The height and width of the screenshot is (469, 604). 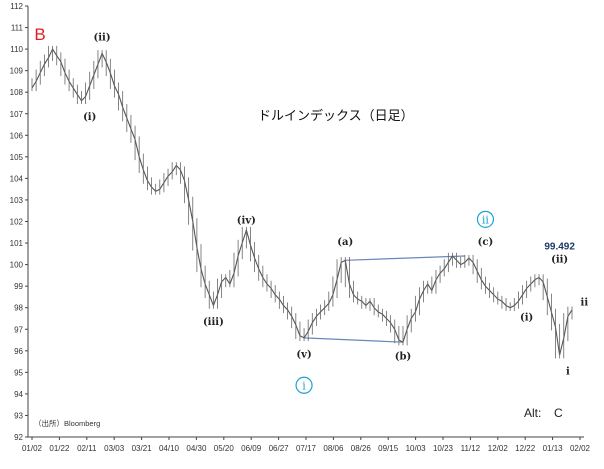 I want to click on y-tick-label: 108, so click(x=17, y=92).